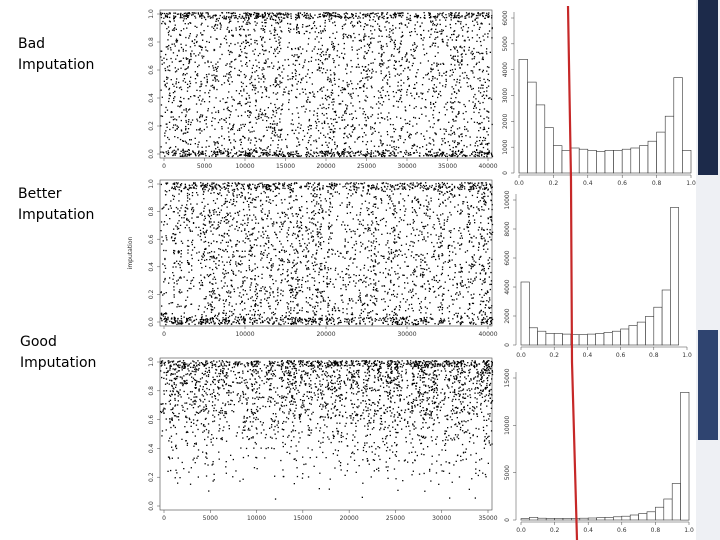  What do you see at coordinates (68, 55) in the screenshot?
I see `label-bad-imputation: Bad Imputation` at bounding box center [68, 55].